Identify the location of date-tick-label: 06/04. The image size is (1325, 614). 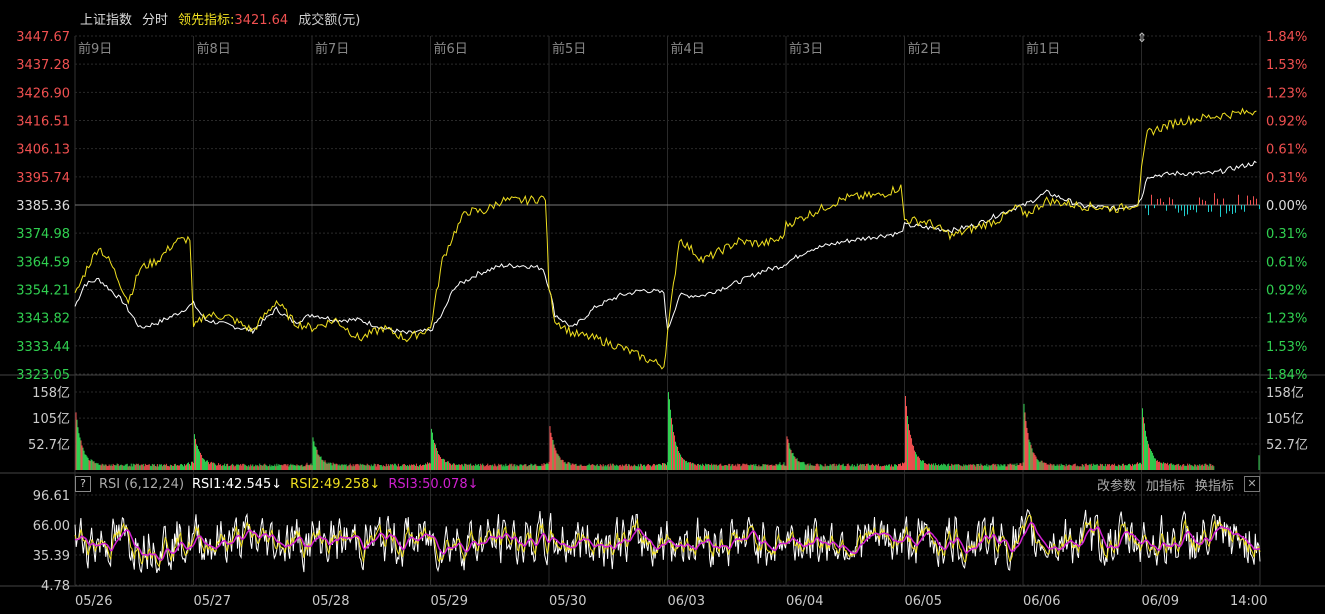
(804, 601).